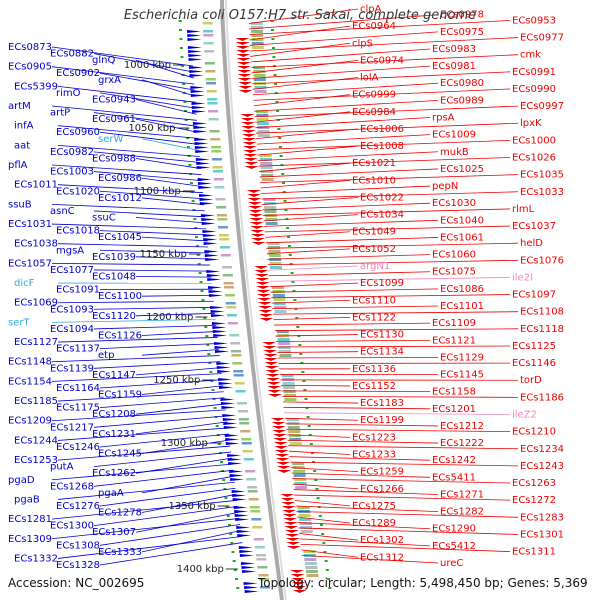  I want to click on scale-tick-label: 1400 kbp, so click(200, 569).